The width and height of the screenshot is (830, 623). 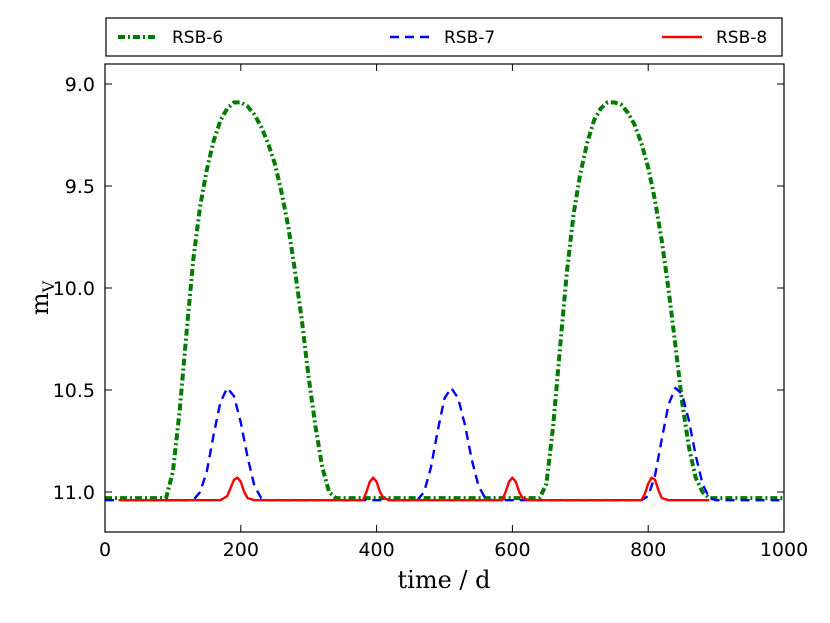 I want to click on y-tick-label: 11.0, so click(x=74, y=493).